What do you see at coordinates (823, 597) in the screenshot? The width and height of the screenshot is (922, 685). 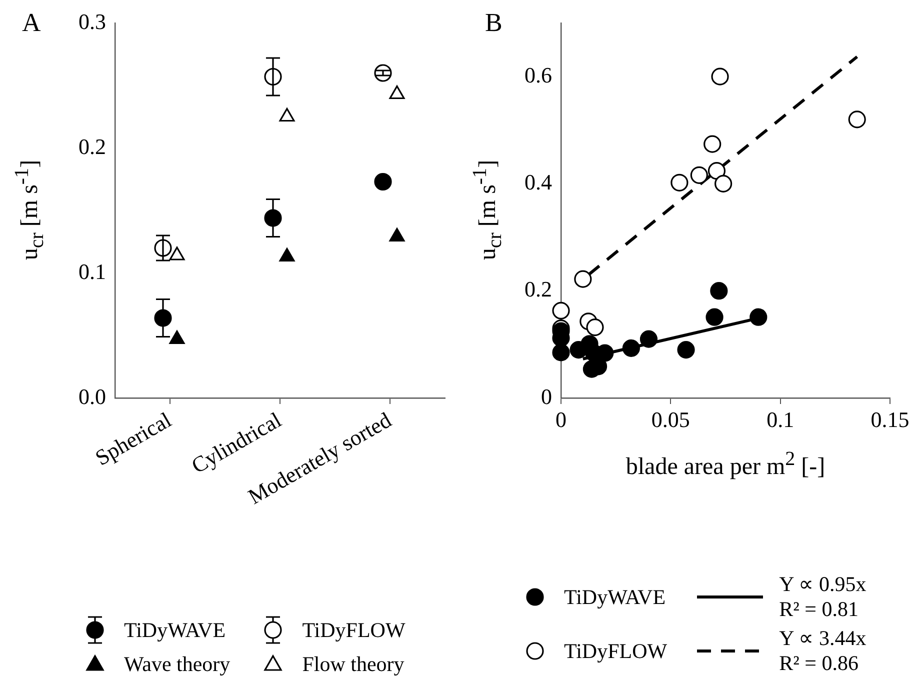 I see `legend-label: Y ∝ 0.95x R² = 0.81` at bounding box center [823, 597].